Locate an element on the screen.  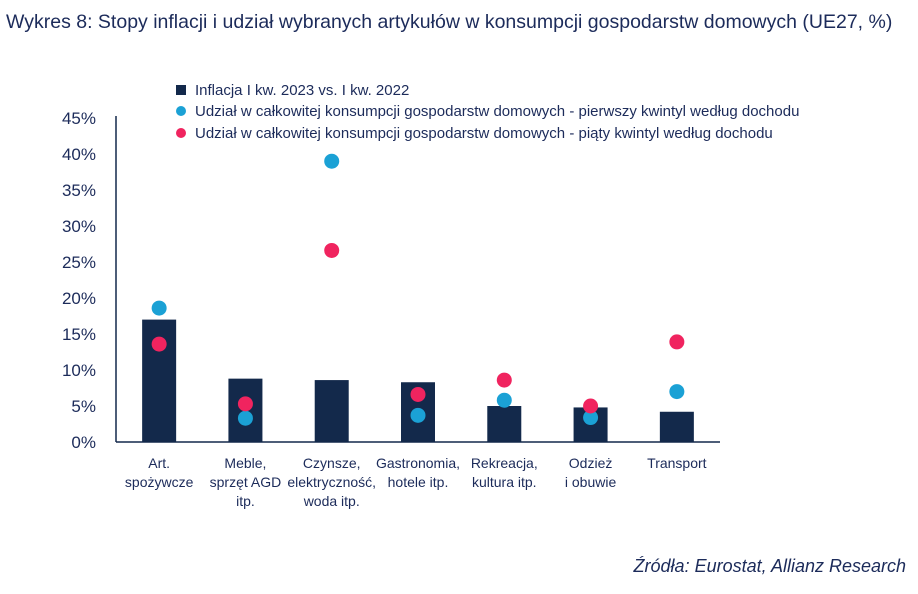
x-category-label: Odzież i obuwie is located at coordinates (591, 472).